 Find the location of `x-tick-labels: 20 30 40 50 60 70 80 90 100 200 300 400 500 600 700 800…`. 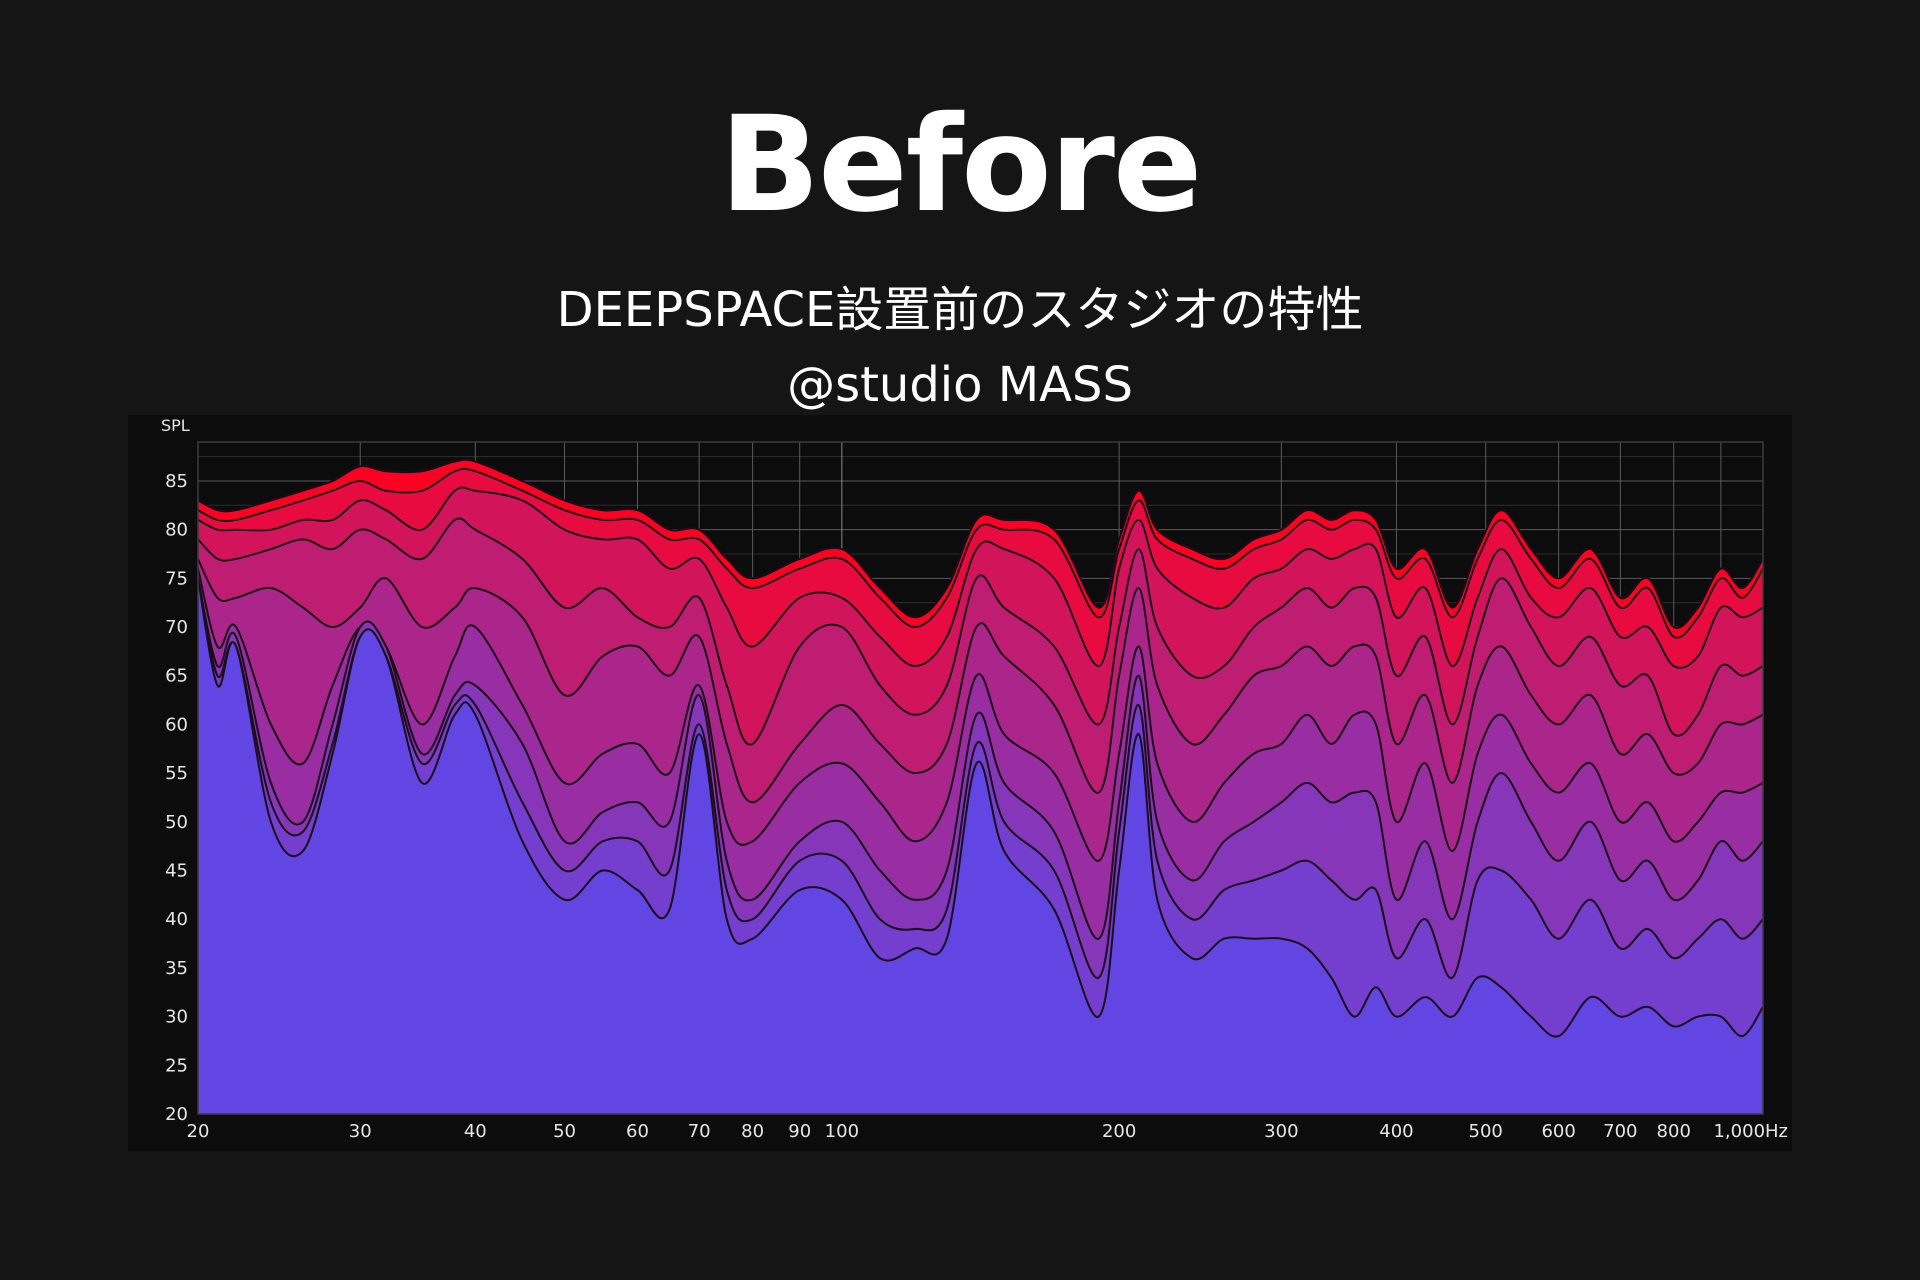

x-tick-labels: 20 30 40 50 60 70 80 90 100 200 300 400 500 600 700 800… is located at coordinates (987, 1131).